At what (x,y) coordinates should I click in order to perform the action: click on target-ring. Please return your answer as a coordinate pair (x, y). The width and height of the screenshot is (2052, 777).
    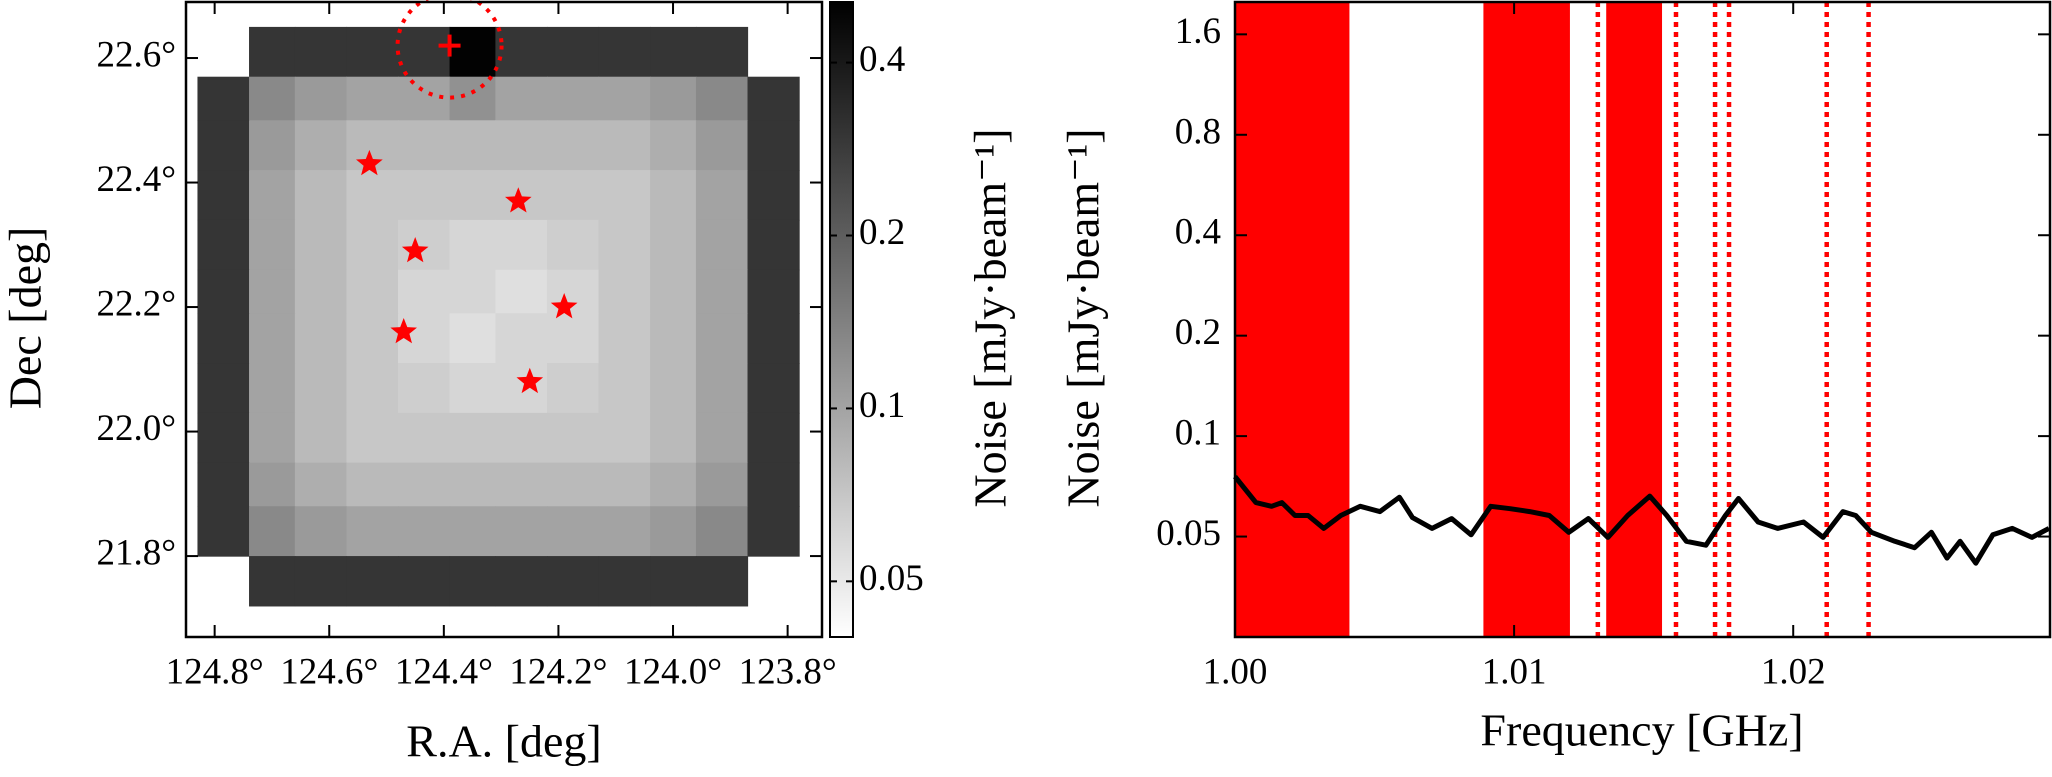
    Looking at the image, I should click on (449, 50).